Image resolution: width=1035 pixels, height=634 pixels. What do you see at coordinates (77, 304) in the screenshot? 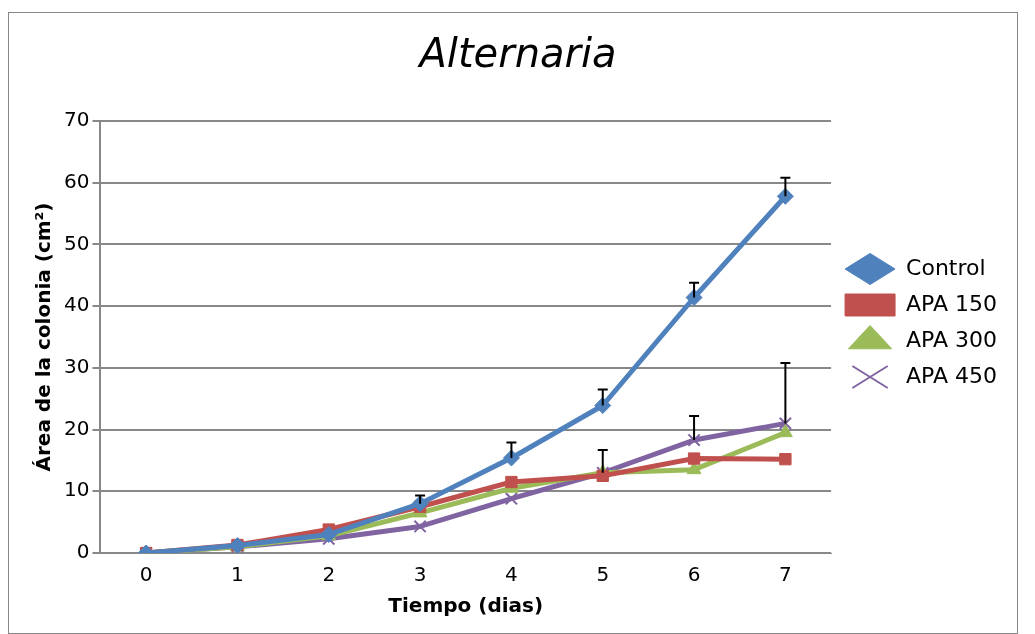
I see `y-tick-label: 40` at bounding box center [77, 304].